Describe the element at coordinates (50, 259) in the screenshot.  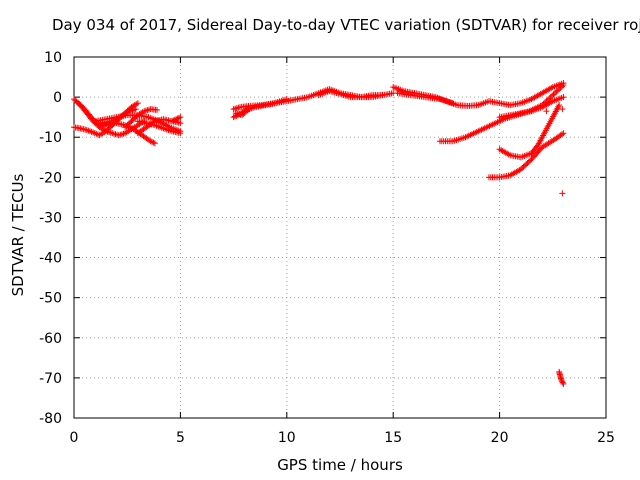
I see `y-tick-label: -40` at that location.